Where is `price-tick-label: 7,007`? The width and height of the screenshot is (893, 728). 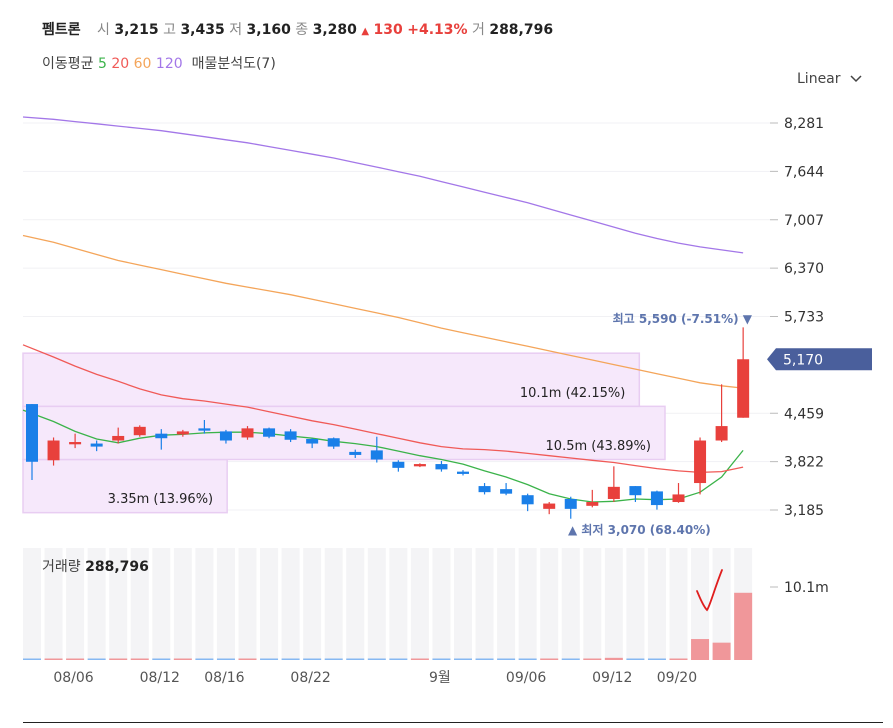 price-tick-label: 7,007 is located at coordinates (804, 221).